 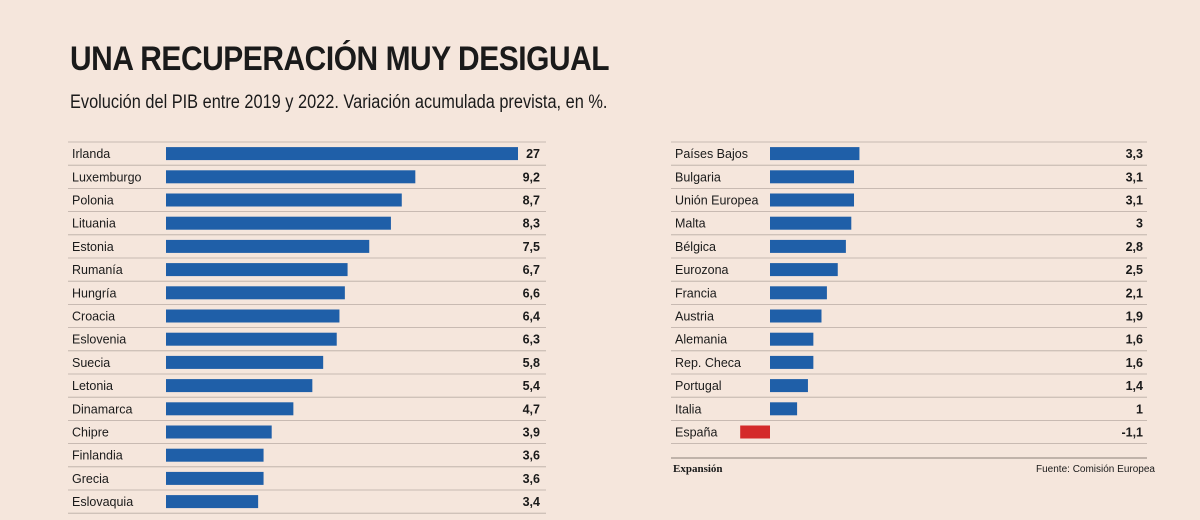 What do you see at coordinates (696, 433) in the screenshot?
I see `category-label: España` at bounding box center [696, 433].